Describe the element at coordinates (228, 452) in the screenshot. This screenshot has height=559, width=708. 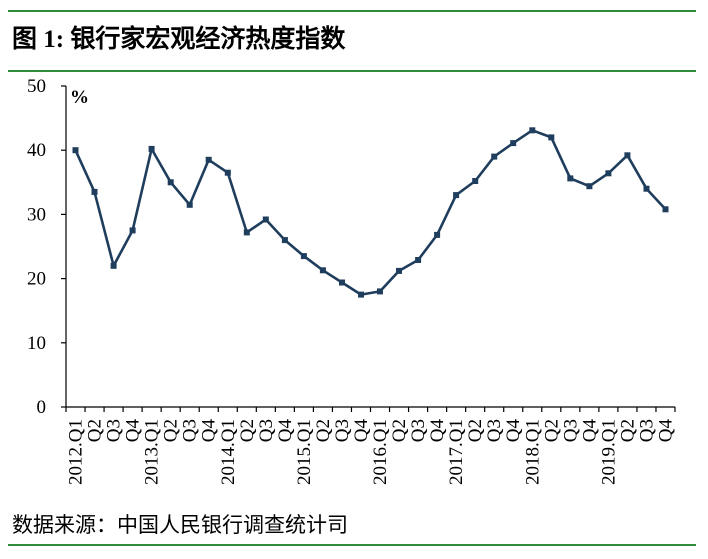
I see `x-tick-label: 2014.Q1` at that location.